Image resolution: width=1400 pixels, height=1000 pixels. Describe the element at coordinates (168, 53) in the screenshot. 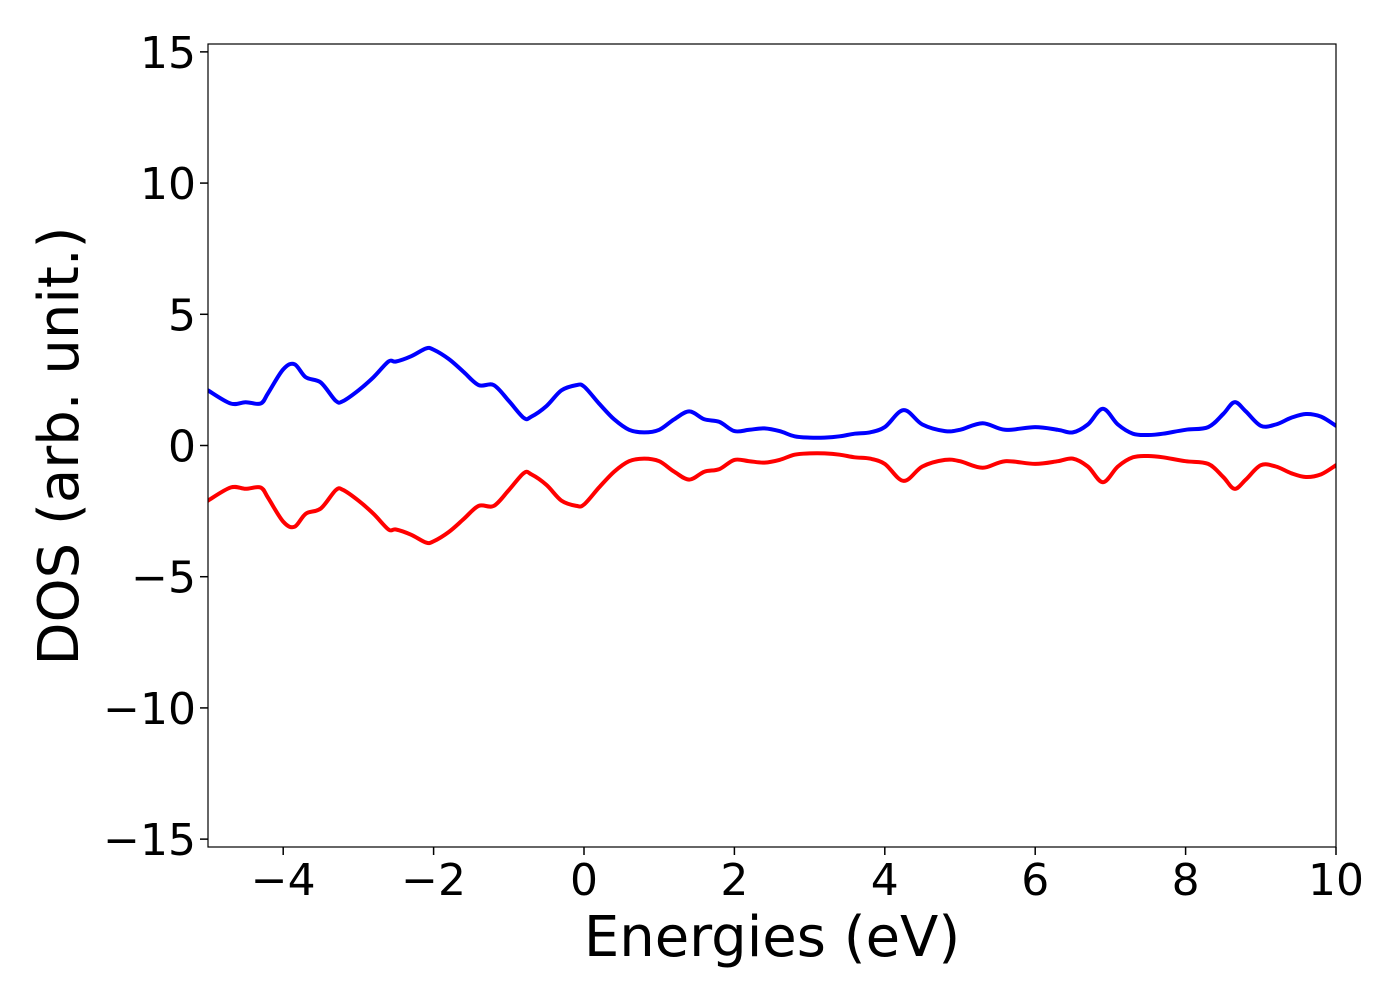

I see `y-tick-label: 15` at that location.